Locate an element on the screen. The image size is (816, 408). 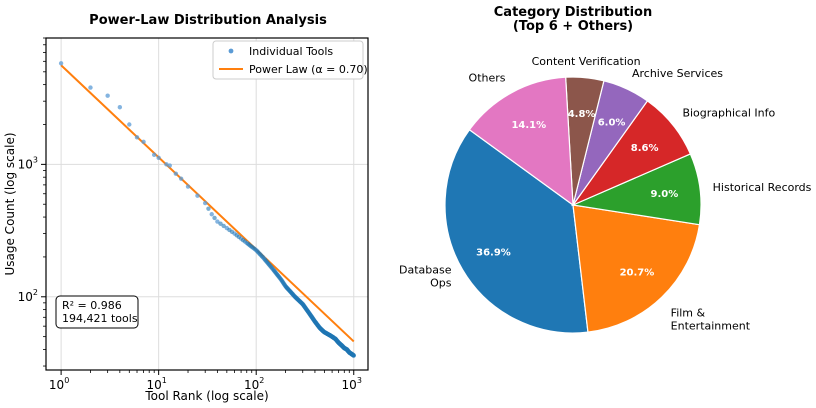
legend-label-individual: Individual Tools is located at coordinates (291, 51).